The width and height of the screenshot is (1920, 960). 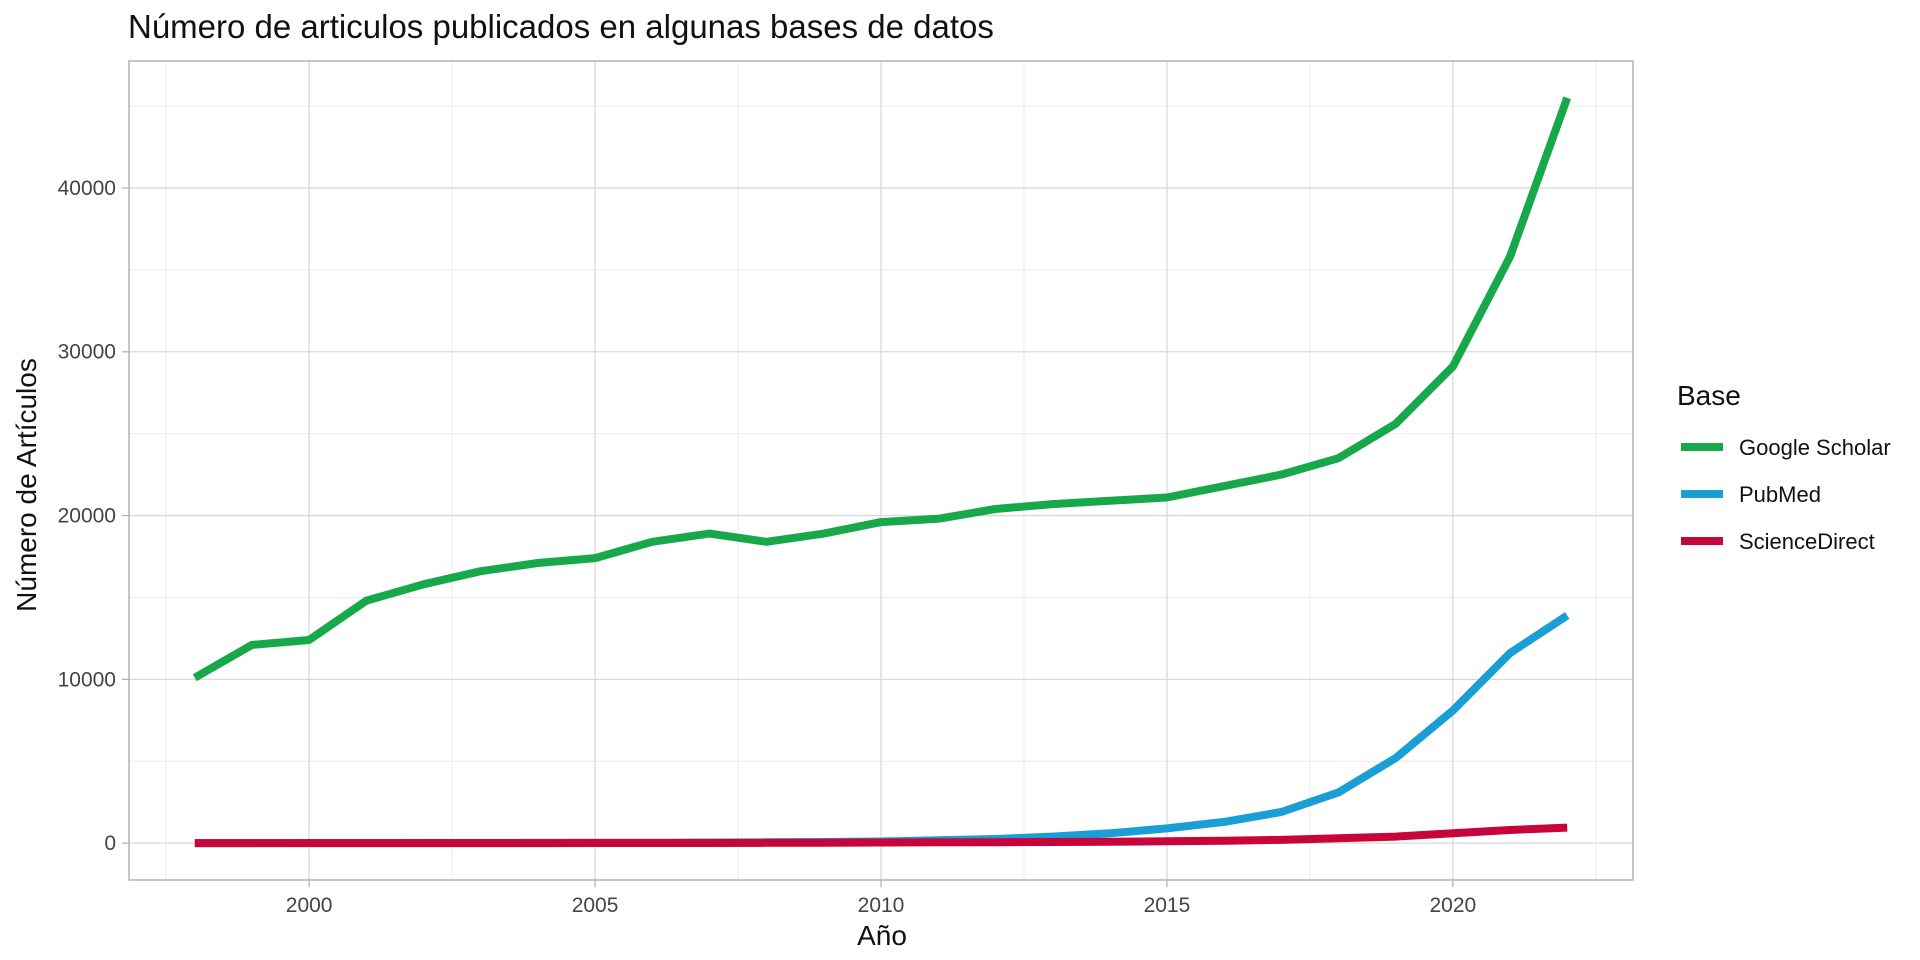 What do you see at coordinates (1784, 467) in the screenshot?
I see `legend: Base Google Scholar PubMed ScienceDirect` at bounding box center [1784, 467].